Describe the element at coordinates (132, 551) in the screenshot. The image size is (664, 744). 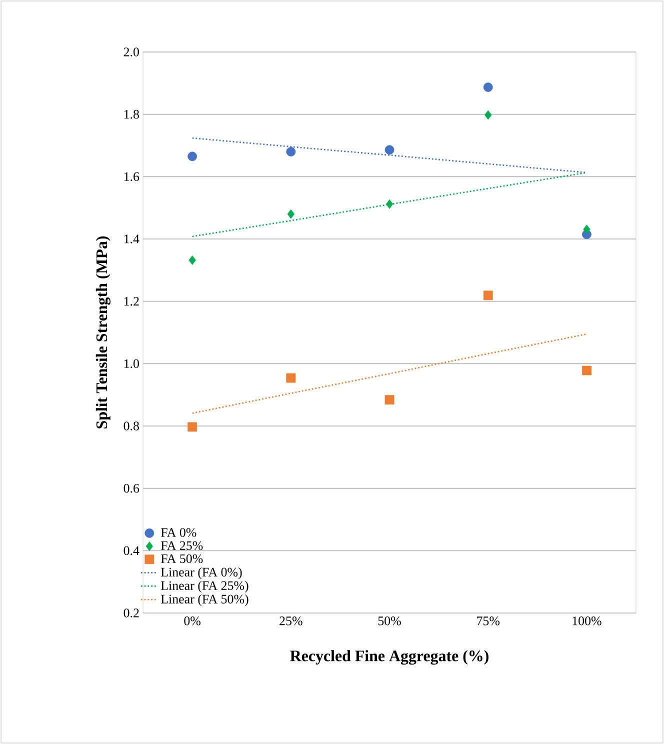
I see `y-tick-label: 0.4` at that location.